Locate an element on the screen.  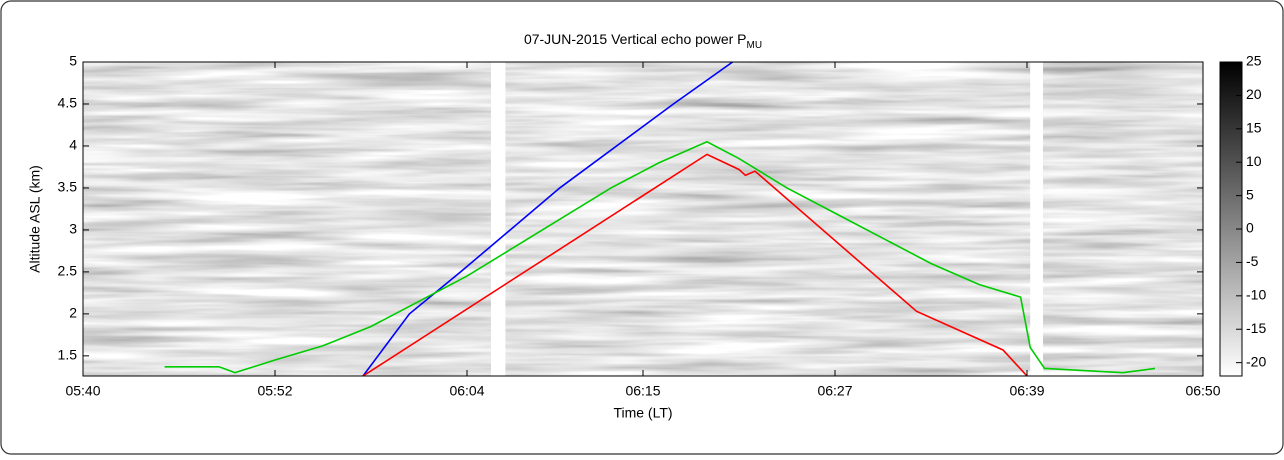
colorbar-tick-label: 25 is located at coordinates (1254, 61).